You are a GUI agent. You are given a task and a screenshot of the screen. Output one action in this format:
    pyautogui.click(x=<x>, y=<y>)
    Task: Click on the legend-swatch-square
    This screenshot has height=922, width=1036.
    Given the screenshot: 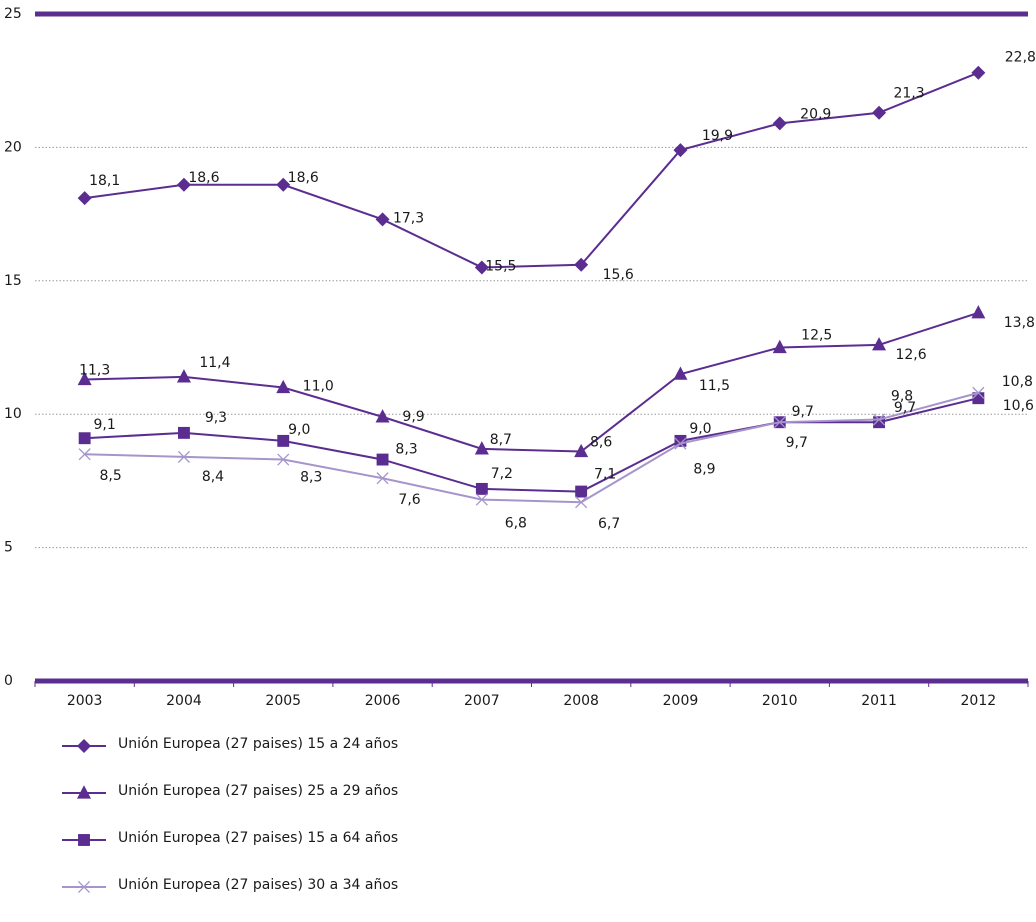 What is the action you would take?
    pyautogui.click(x=84, y=840)
    